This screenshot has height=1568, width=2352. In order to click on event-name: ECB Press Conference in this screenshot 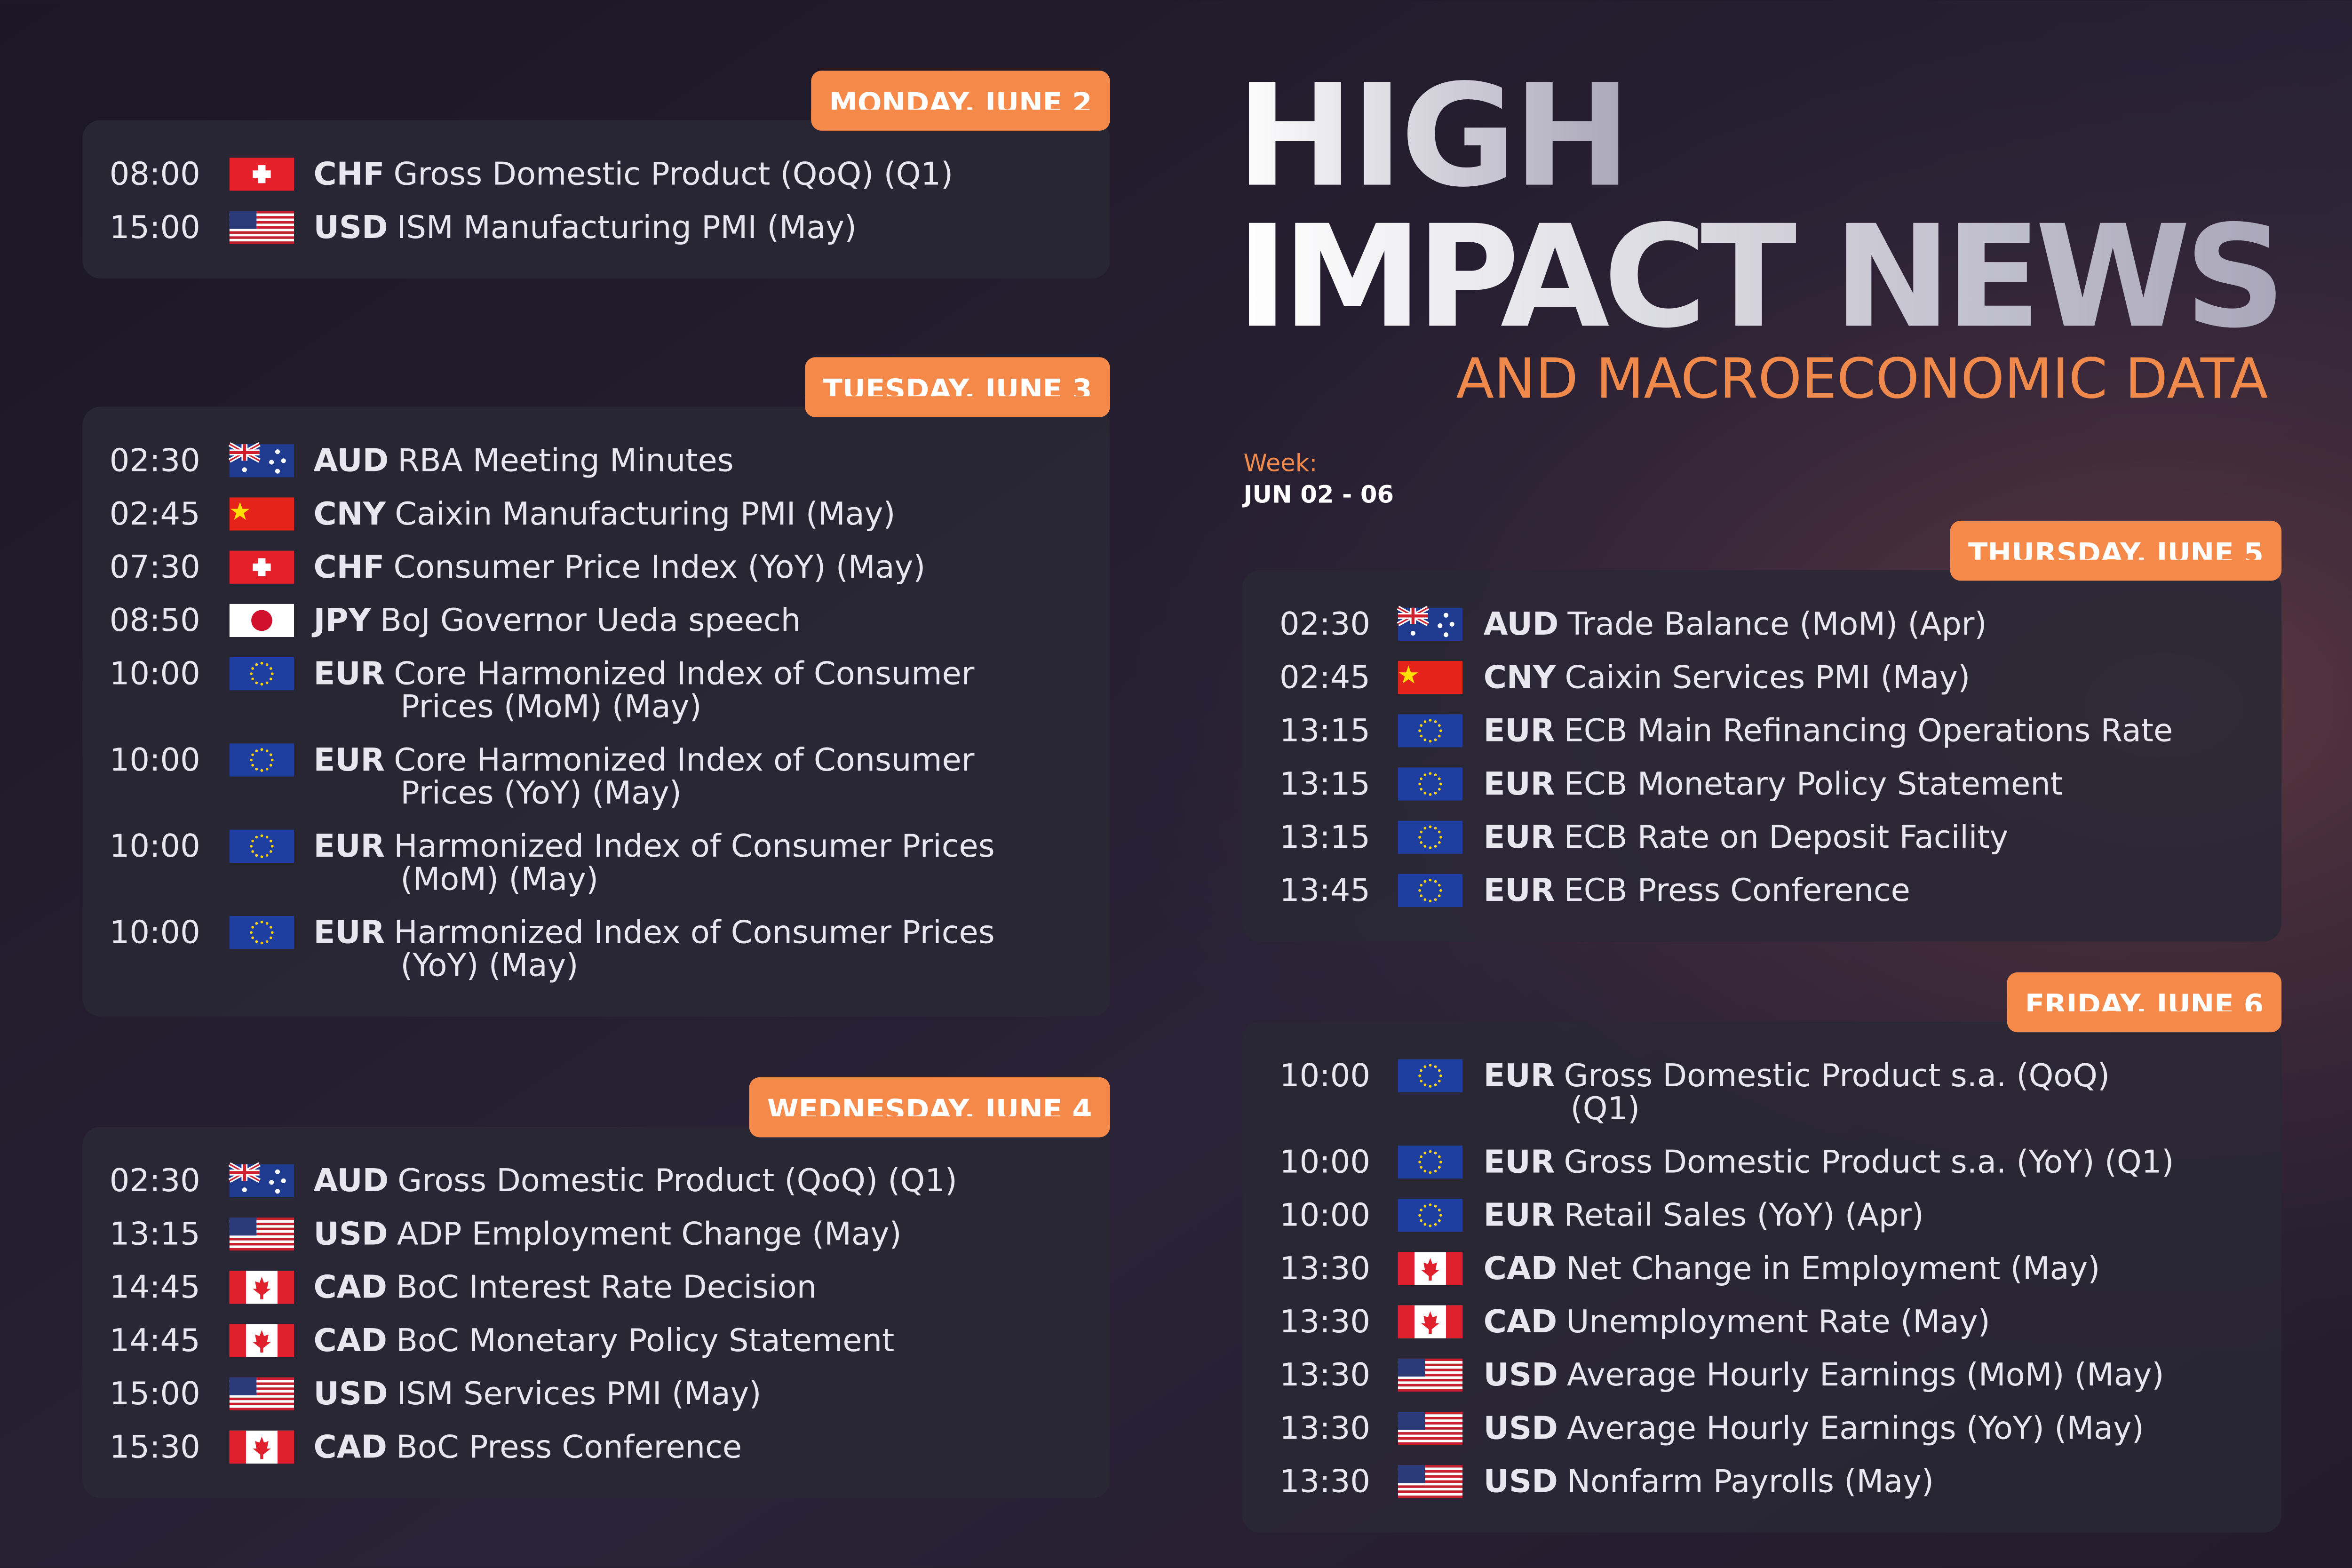, I will do `click(1737, 890)`.